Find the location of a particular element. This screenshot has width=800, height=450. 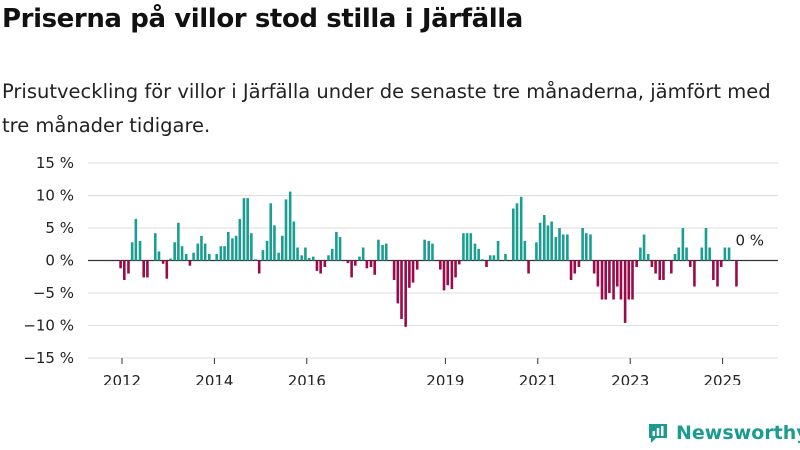

newsworthy-logo: Newsworthy is located at coordinates (723, 433).